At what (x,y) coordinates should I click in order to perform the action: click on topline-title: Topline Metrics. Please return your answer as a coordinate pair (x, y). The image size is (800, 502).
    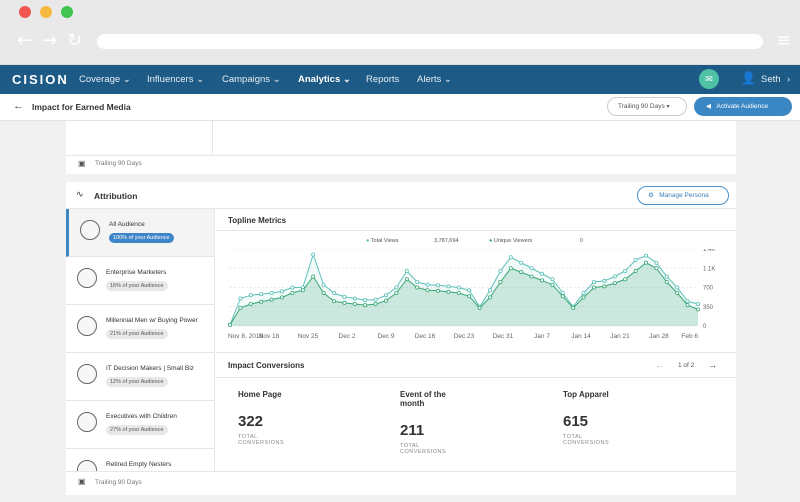
    Looking at the image, I should click on (257, 220).